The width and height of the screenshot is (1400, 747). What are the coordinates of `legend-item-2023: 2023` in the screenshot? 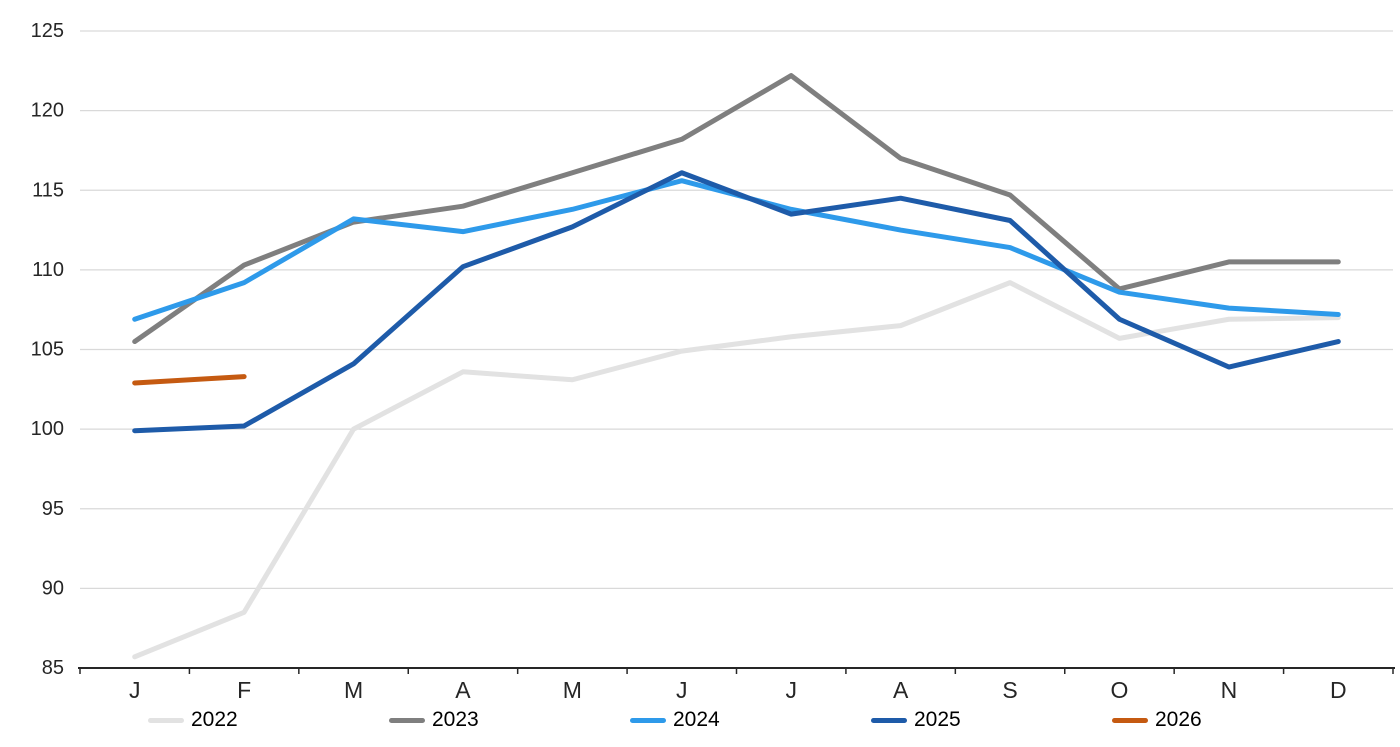 It's located at (434, 720).